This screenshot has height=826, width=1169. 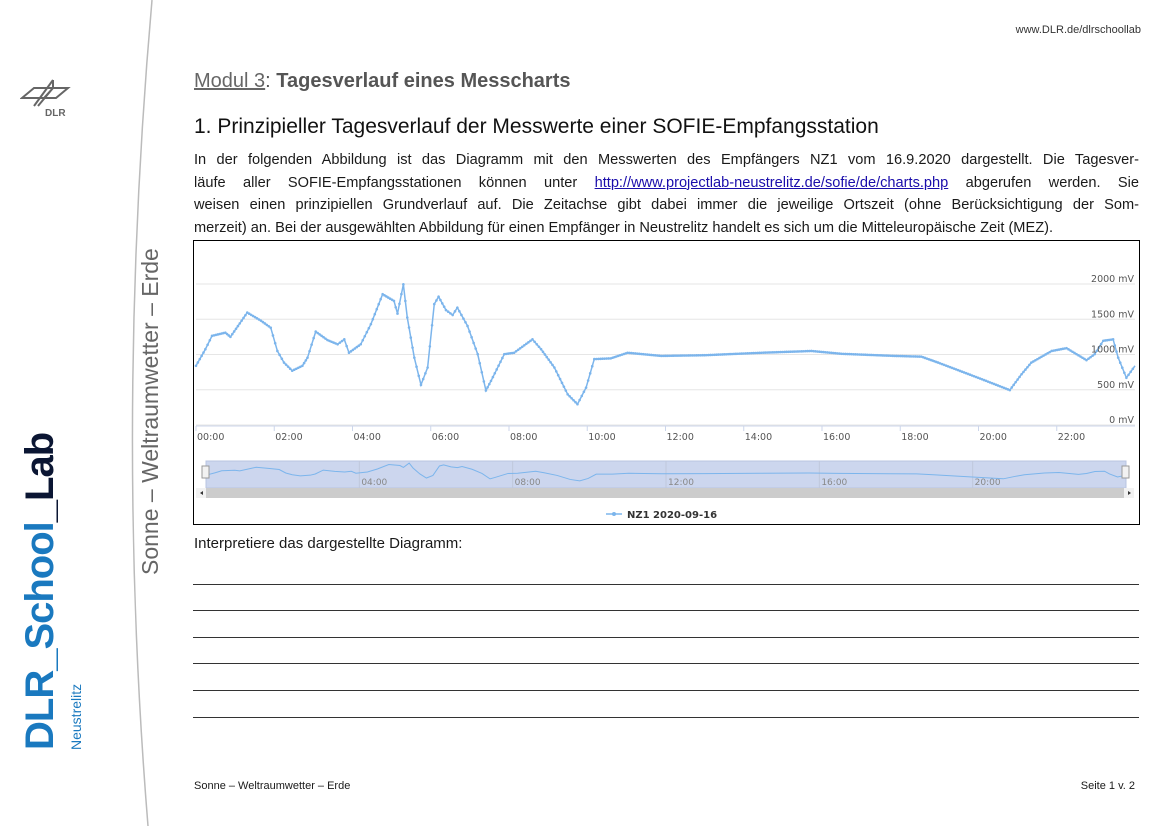 I want to click on dlr-logo-text: DLR, so click(x=55, y=113).